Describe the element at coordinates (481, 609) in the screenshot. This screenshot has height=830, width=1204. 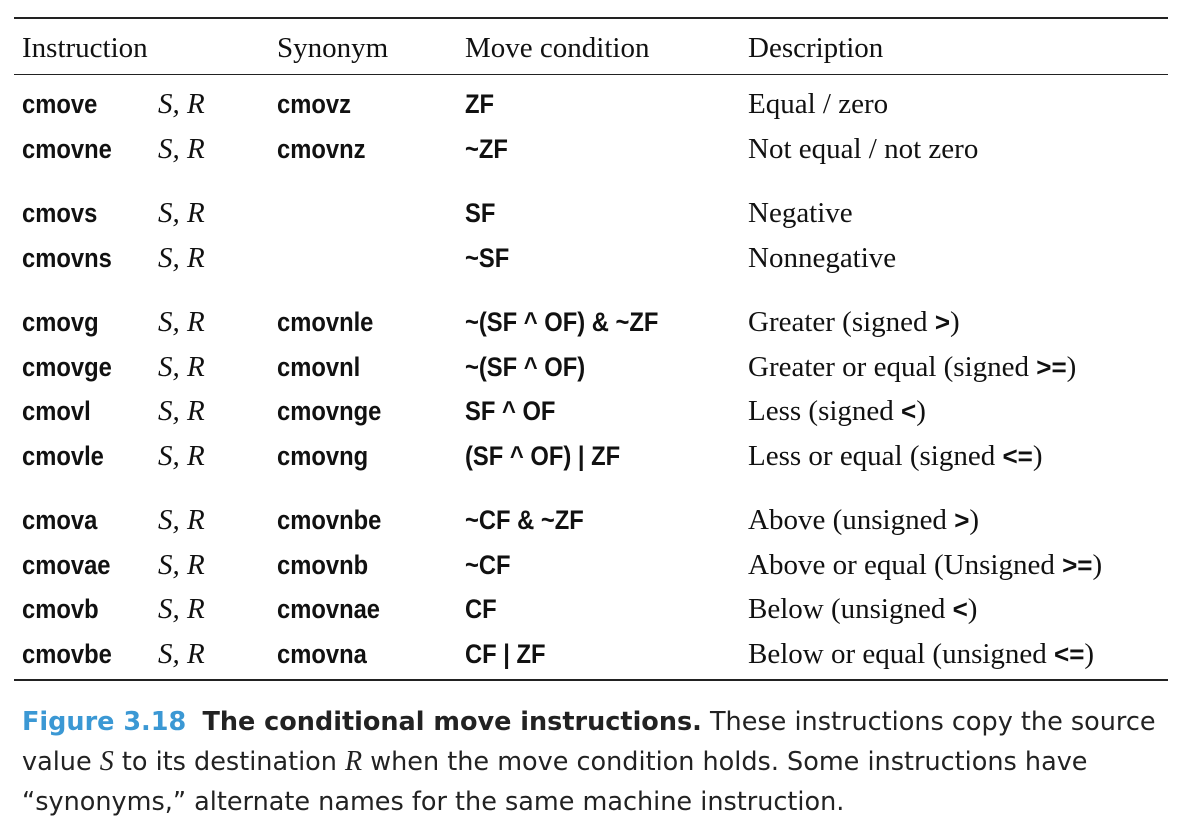
I see `condition: CF` at that location.